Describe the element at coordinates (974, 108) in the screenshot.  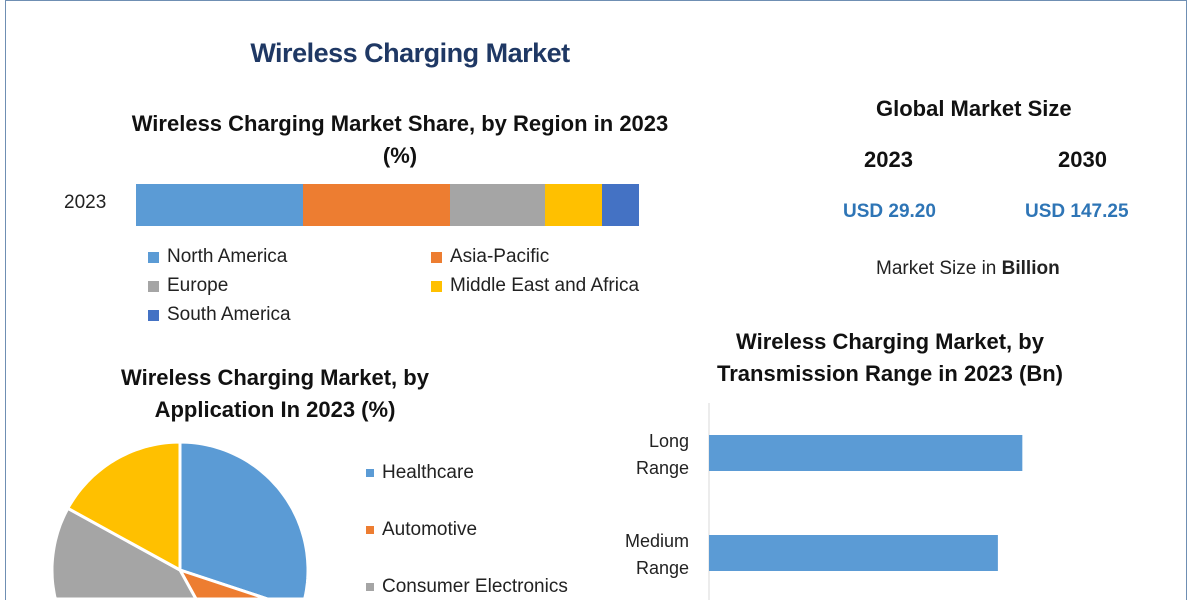
I see `global-heading: Global Market Size` at that location.